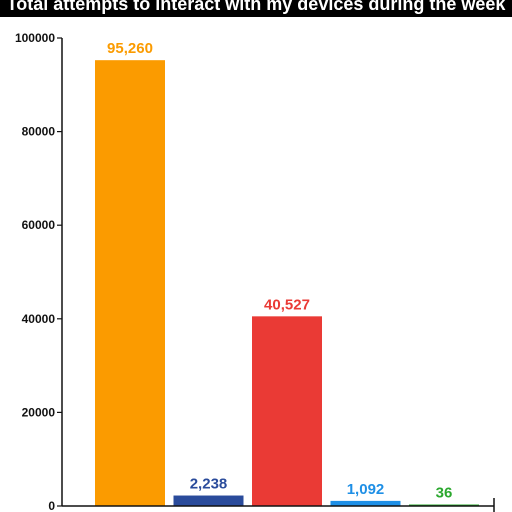 The height and width of the screenshot is (512, 512). What do you see at coordinates (35, 38) in the screenshot?
I see `y-tick-label: 100000` at bounding box center [35, 38].